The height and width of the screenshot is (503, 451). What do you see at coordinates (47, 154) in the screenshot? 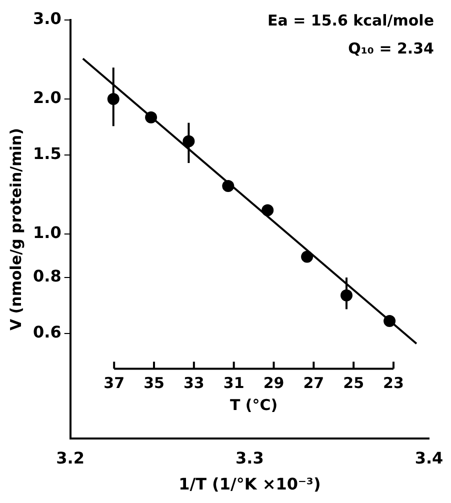
I see `y-tick-label: 1.5` at bounding box center [47, 154].